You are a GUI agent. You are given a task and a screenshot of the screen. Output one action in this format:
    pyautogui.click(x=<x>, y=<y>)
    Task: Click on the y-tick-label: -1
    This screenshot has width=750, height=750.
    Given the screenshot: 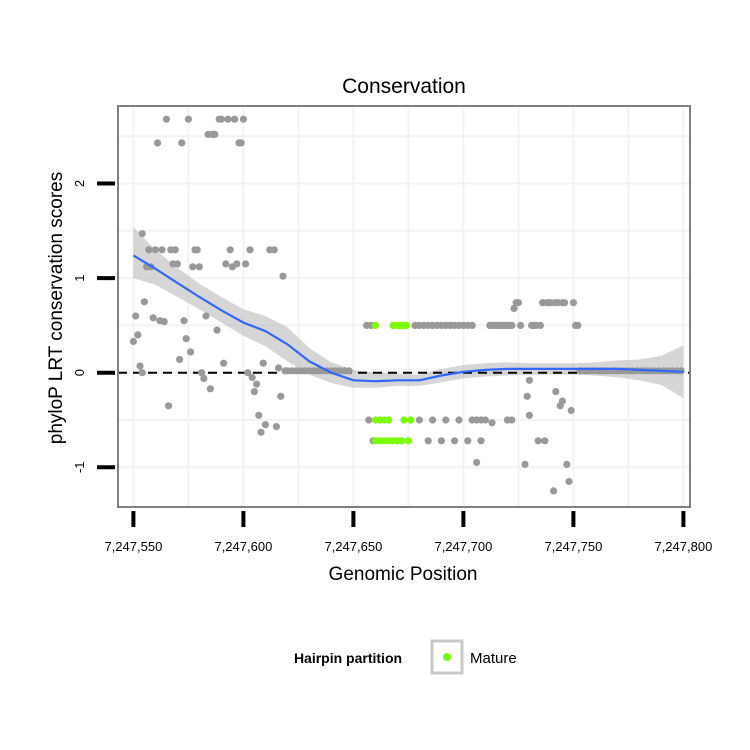 What is the action you would take?
    pyautogui.click(x=79, y=467)
    